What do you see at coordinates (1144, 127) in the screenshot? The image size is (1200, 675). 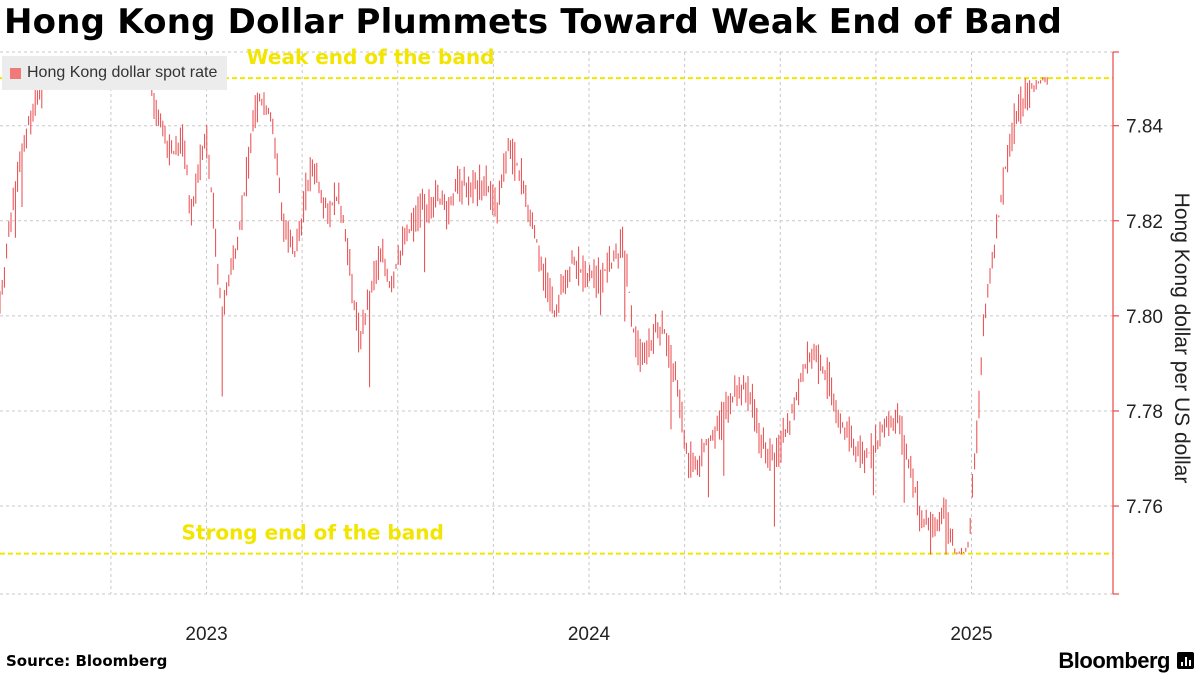 I see `y-tick-label: 7.84` at bounding box center [1144, 127].